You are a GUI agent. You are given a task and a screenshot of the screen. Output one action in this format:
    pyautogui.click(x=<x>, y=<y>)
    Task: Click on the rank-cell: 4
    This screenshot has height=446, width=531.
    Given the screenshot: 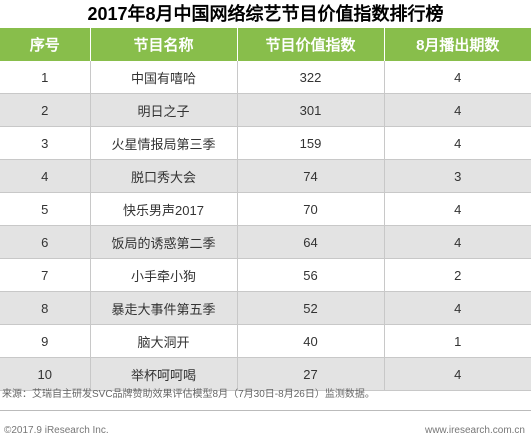 What is the action you would take?
    pyautogui.click(x=45, y=176)
    